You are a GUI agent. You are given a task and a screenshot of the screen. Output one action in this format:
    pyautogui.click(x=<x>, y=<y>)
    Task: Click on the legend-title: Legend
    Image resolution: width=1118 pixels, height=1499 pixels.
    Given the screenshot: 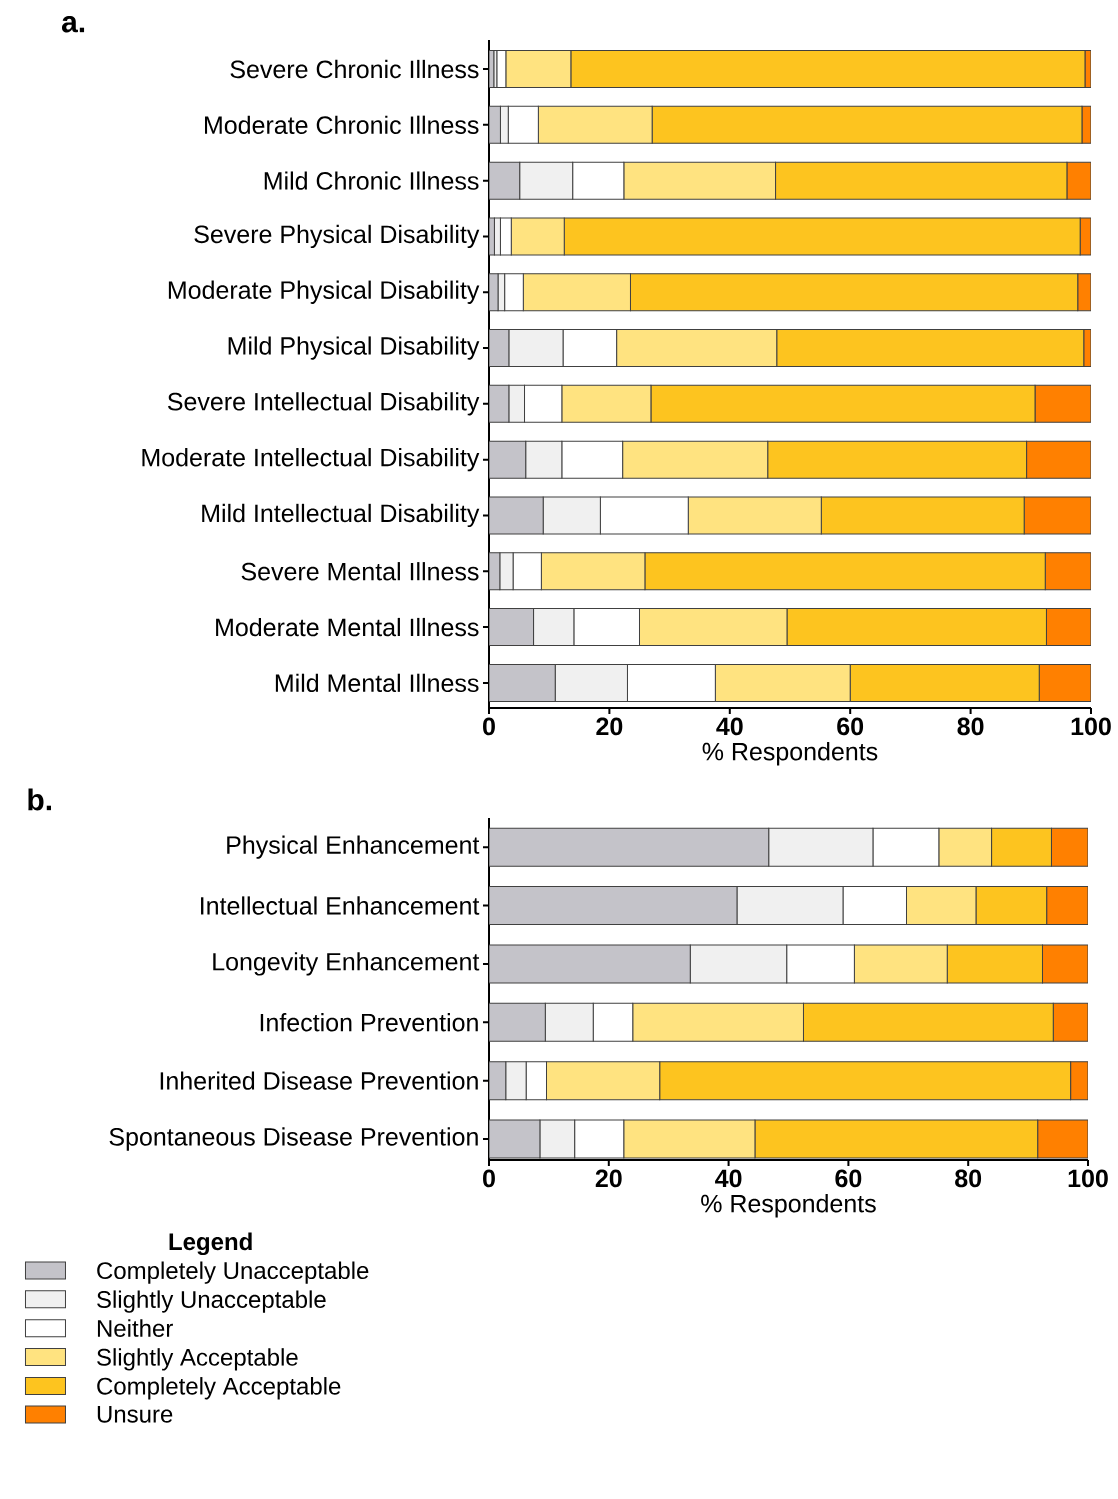 What is the action you would take?
    pyautogui.click(x=210, y=1244)
    